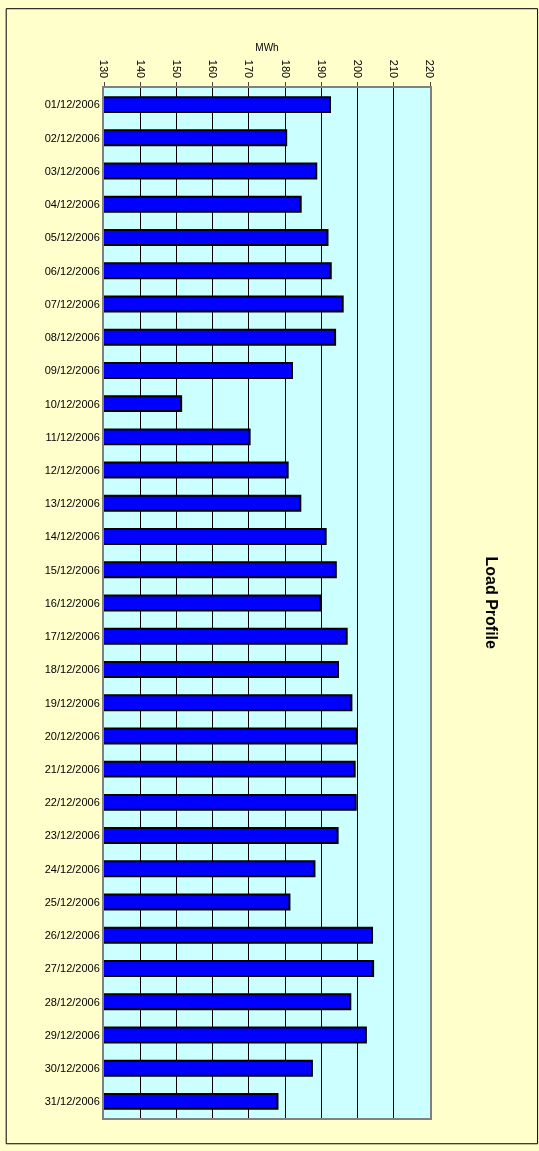 This screenshot has height=1151, width=539. Describe the element at coordinates (72, 170) in the screenshot. I see `y-tick-label: 03/12/2006` at that location.